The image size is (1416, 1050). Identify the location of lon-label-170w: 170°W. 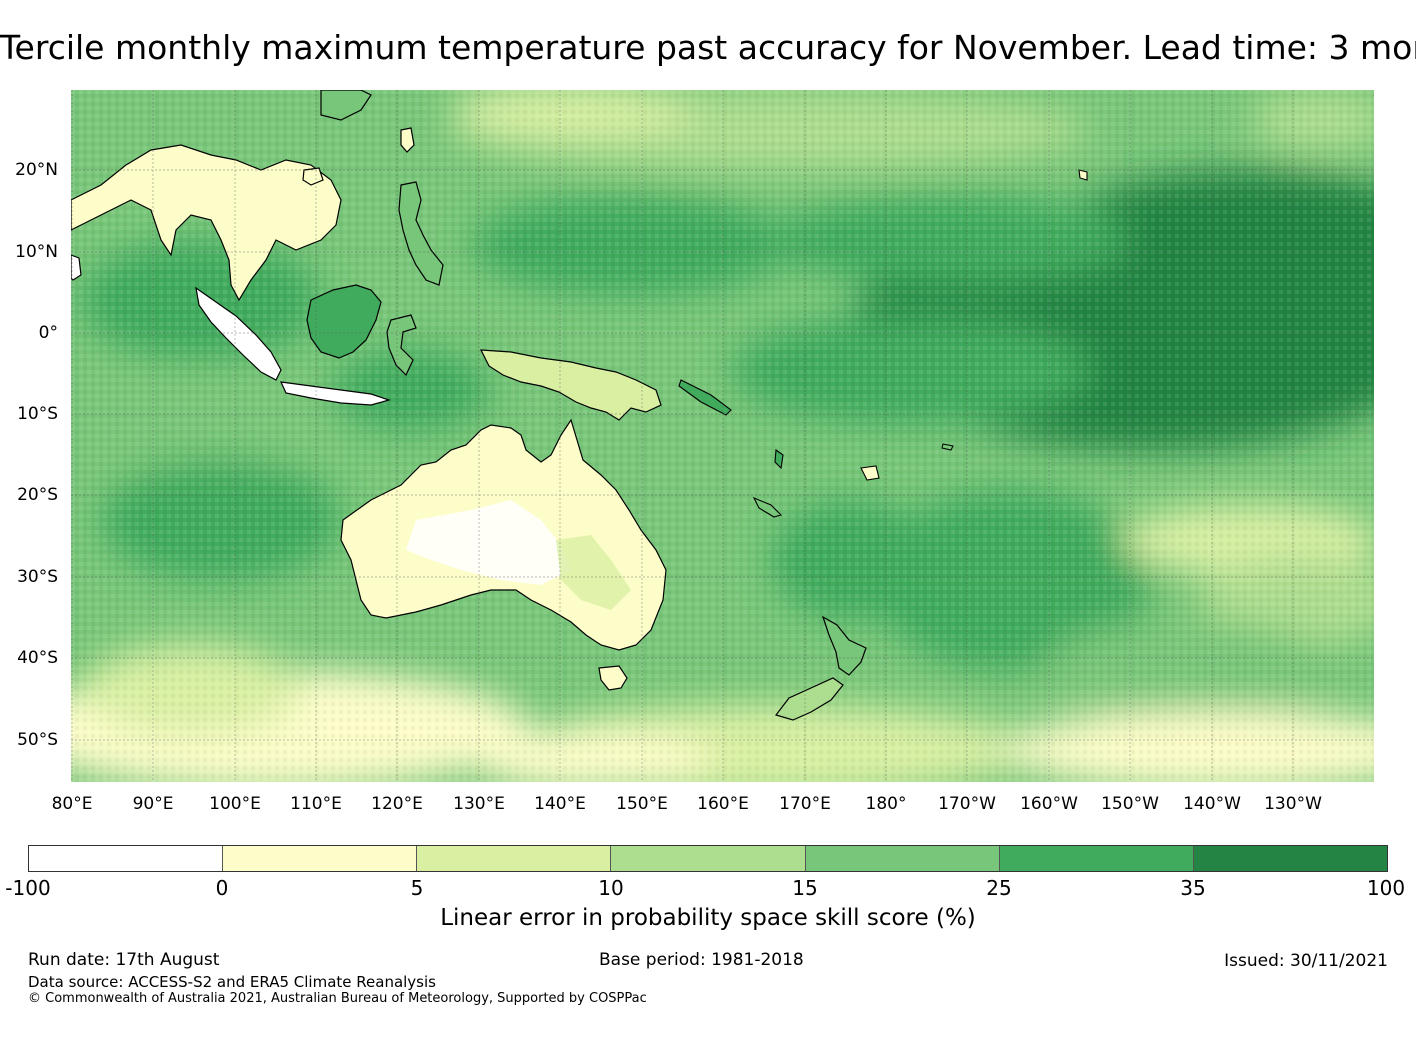
(967, 804).